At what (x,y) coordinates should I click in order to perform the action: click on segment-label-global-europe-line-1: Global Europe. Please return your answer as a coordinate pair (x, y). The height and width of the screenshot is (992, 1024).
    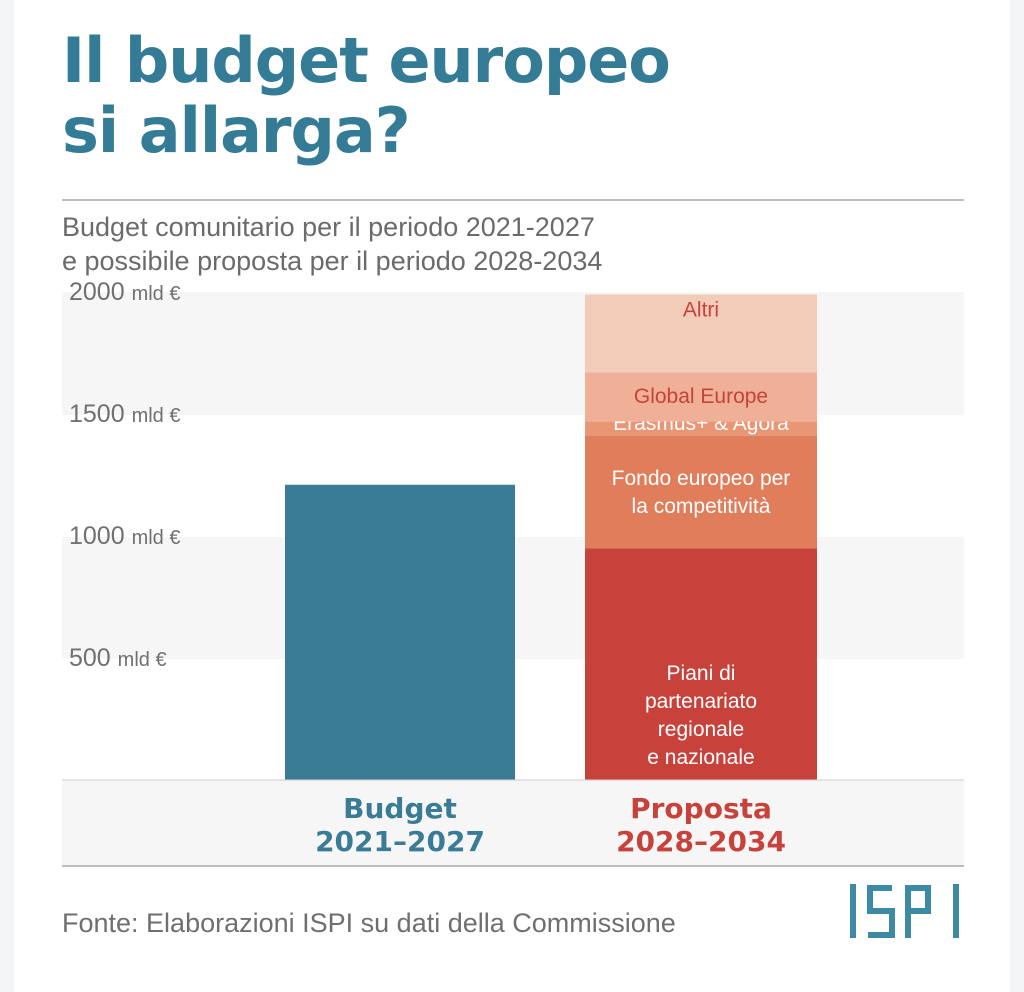
    Looking at the image, I should click on (701, 396).